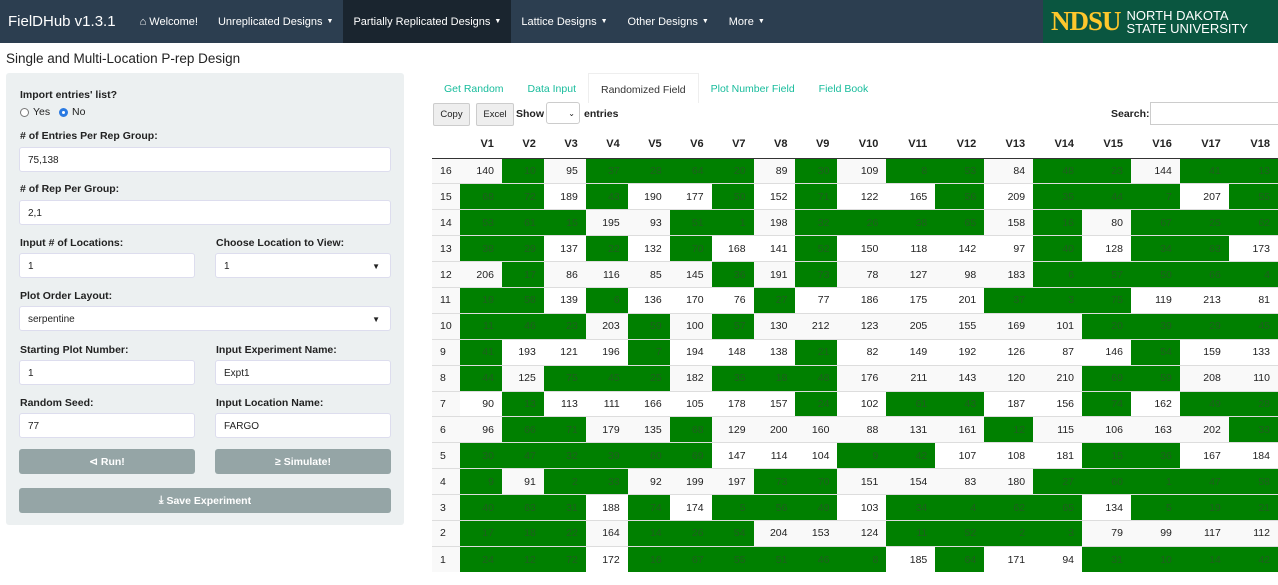 The image size is (1278, 585). What do you see at coordinates (911, 429) in the screenshot?
I see `plot-cell: 131` at bounding box center [911, 429].